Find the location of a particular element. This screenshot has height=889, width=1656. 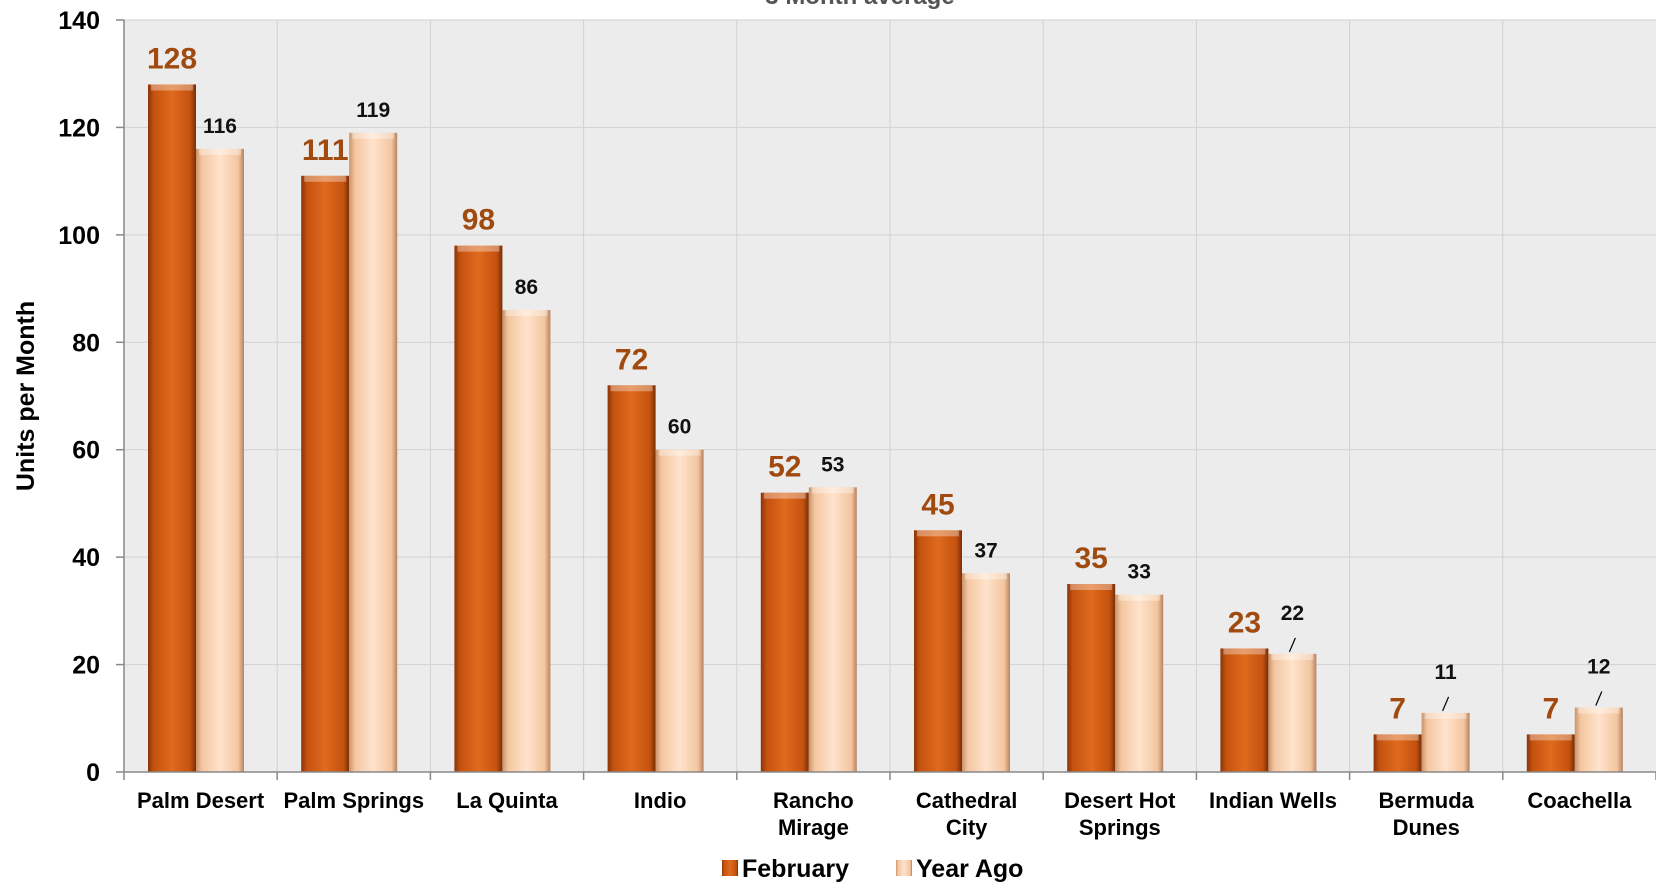

x-tick-label: Bermuda is located at coordinates (1427, 800).